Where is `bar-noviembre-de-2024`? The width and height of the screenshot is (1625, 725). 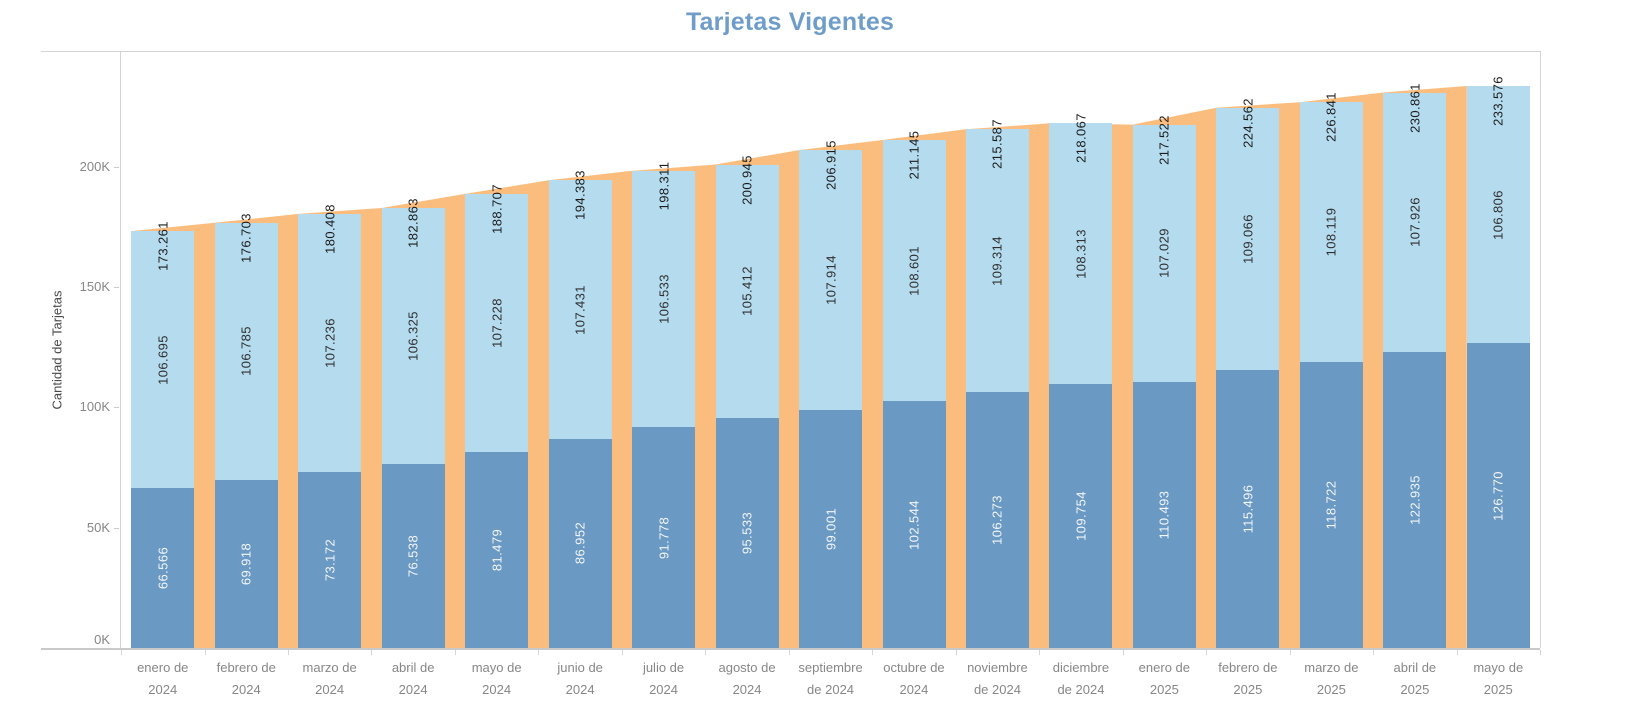
bar-noviembre-de-2024 is located at coordinates (997, 388).